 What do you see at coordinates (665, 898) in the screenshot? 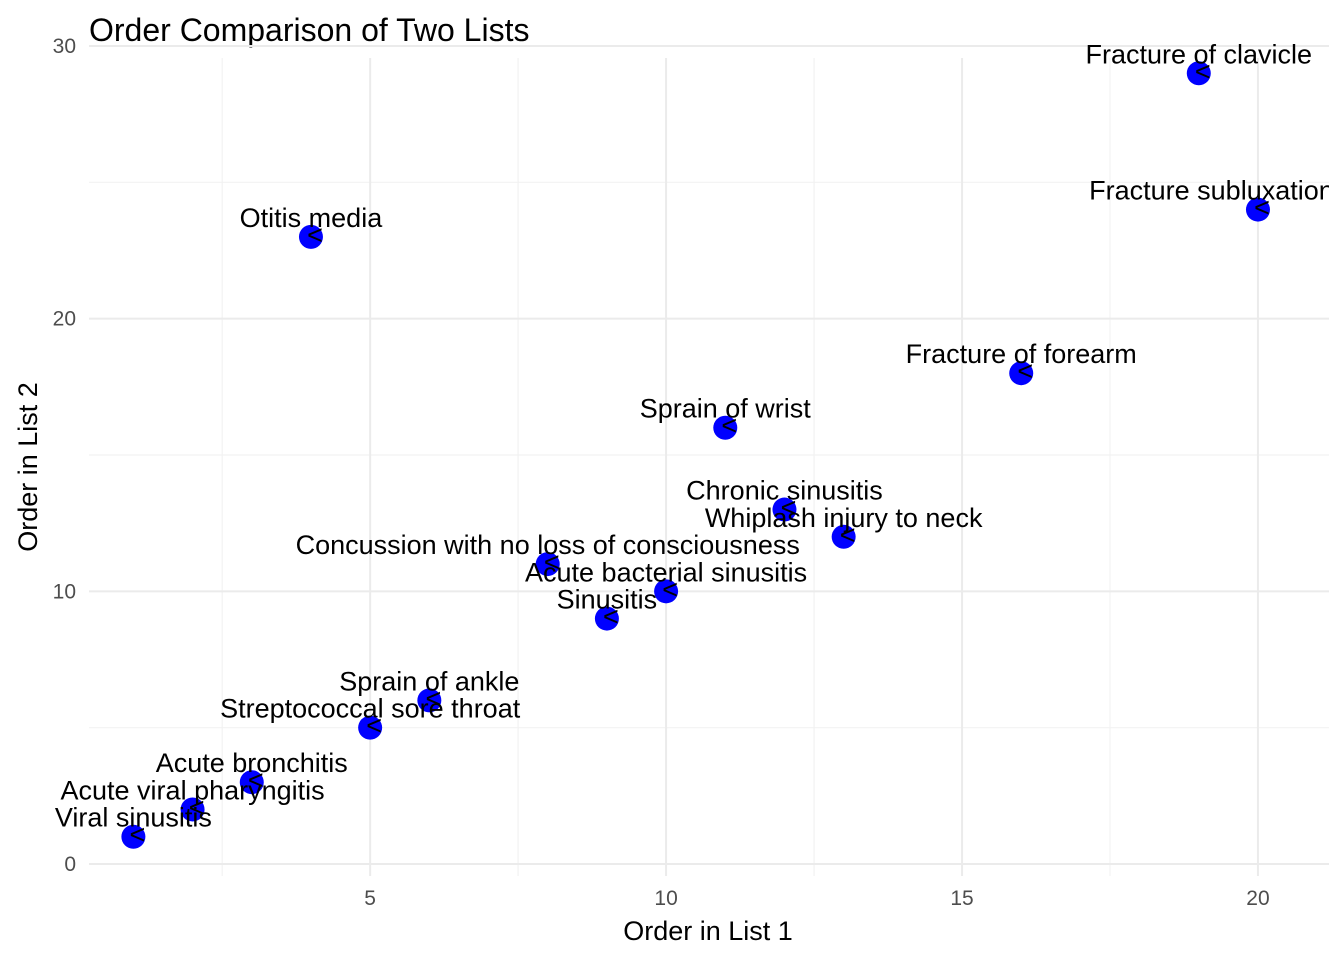
I see `x-tick-label: 10` at bounding box center [665, 898].